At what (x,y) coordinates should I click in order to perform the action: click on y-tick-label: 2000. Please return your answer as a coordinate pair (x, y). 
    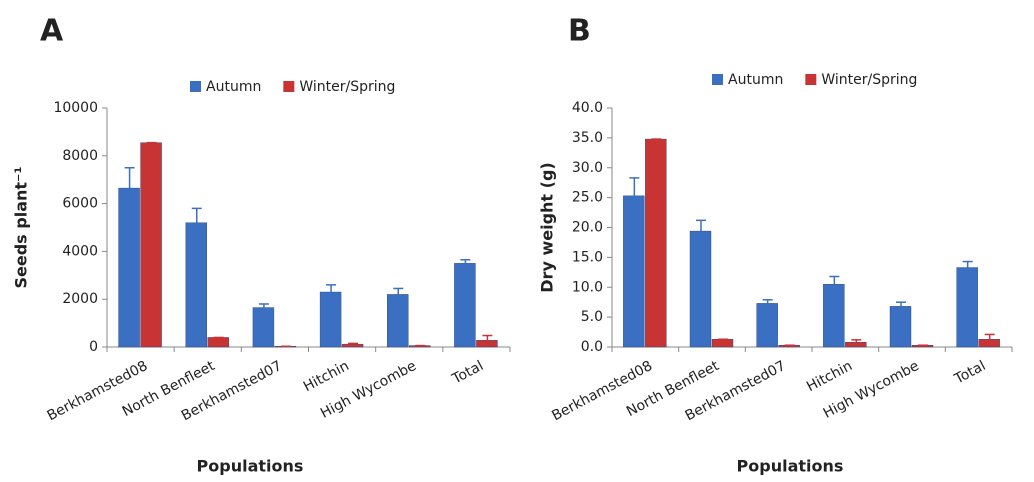
    Looking at the image, I should click on (80, 299).